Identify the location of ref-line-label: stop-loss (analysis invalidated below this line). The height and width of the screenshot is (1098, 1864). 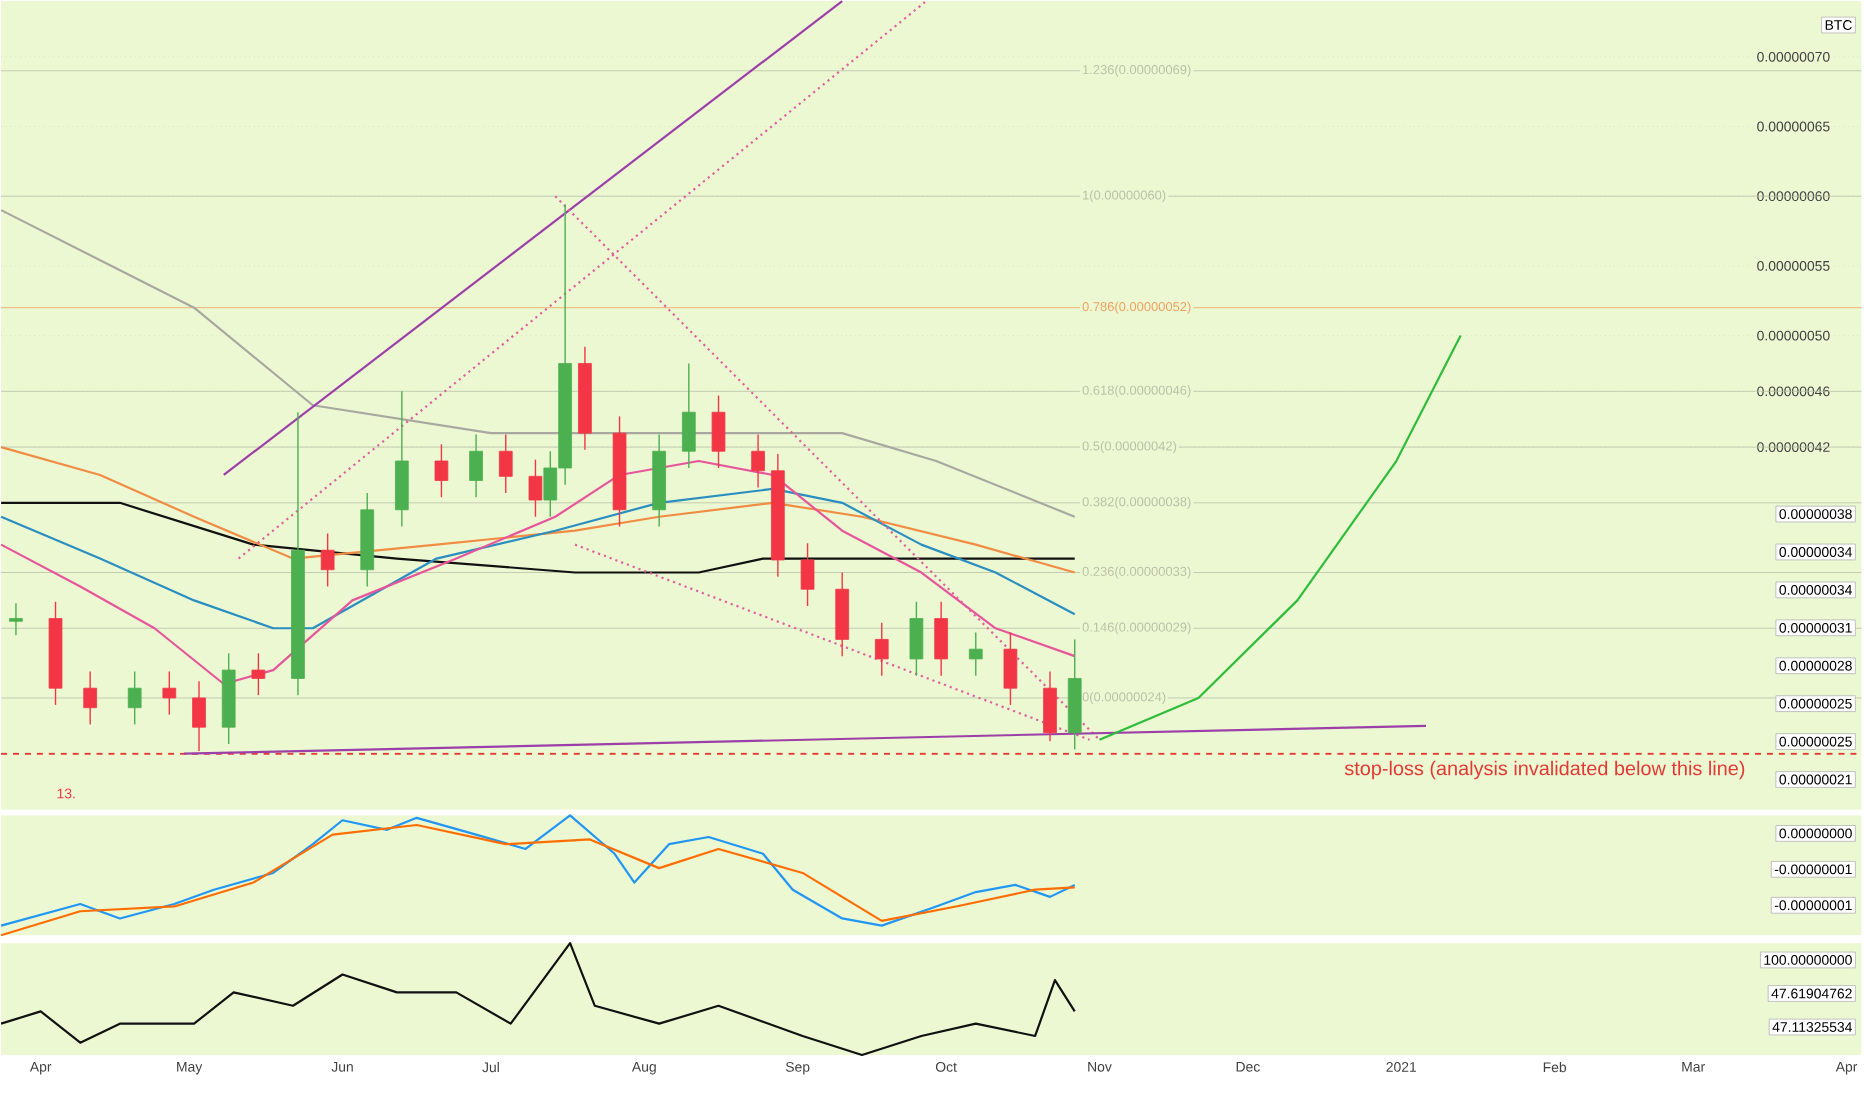
(1544, 769).